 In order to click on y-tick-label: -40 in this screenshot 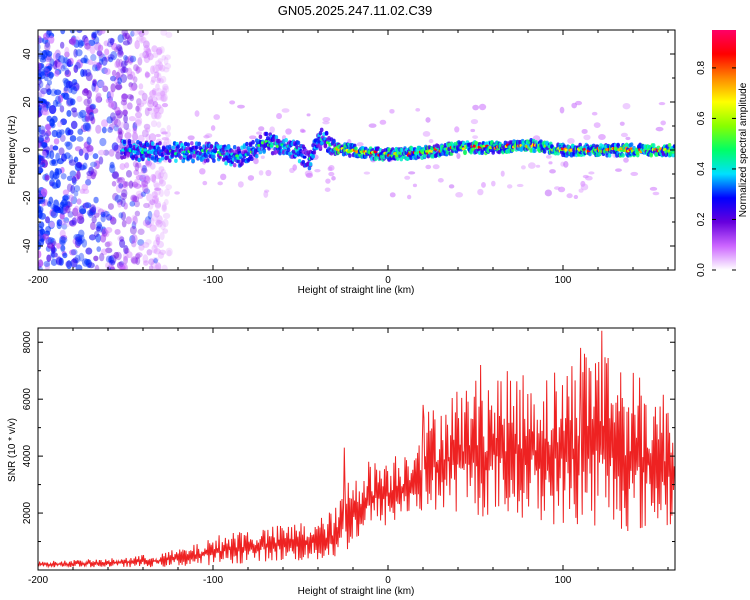, I will do `click(27, 245)`.